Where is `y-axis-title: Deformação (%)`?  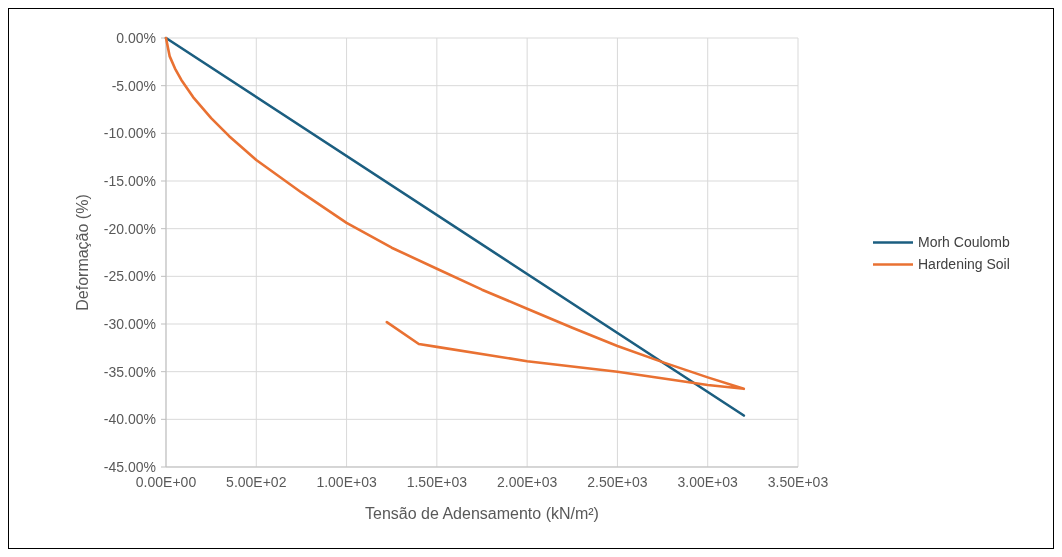
y-axis-title: Deformação (%) is located at coordinates (82, 252).